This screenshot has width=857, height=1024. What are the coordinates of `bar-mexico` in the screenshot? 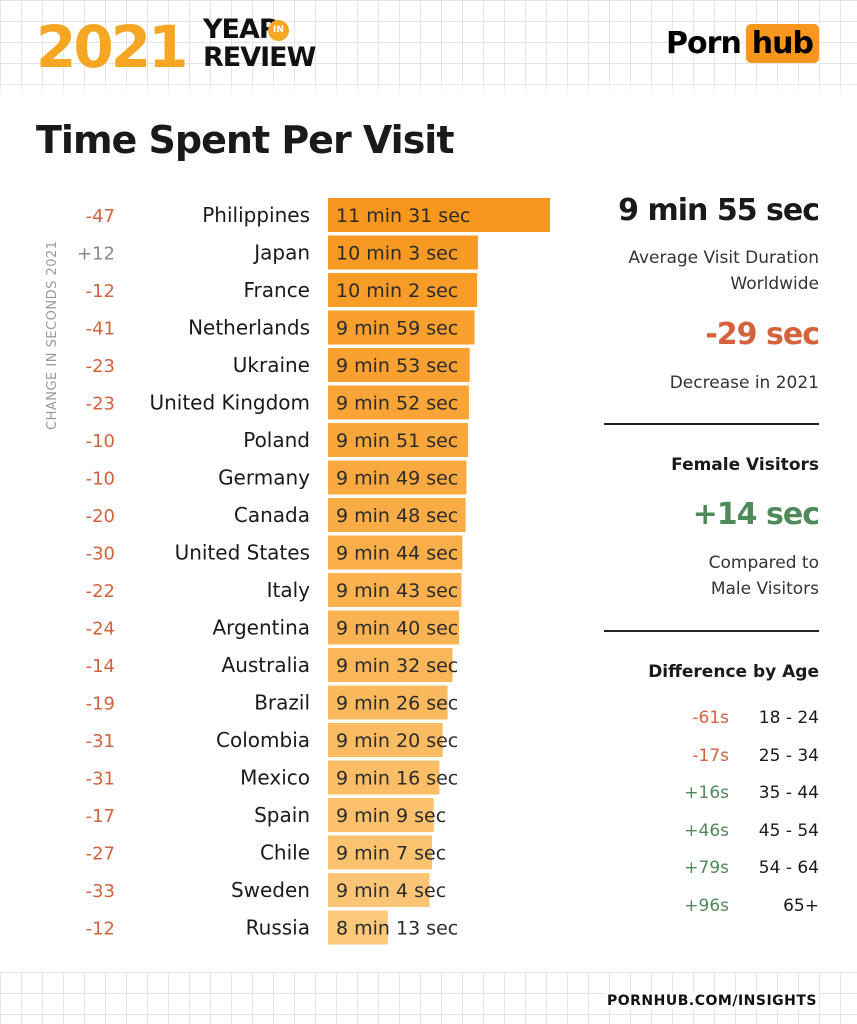 It's located at (384, 777).